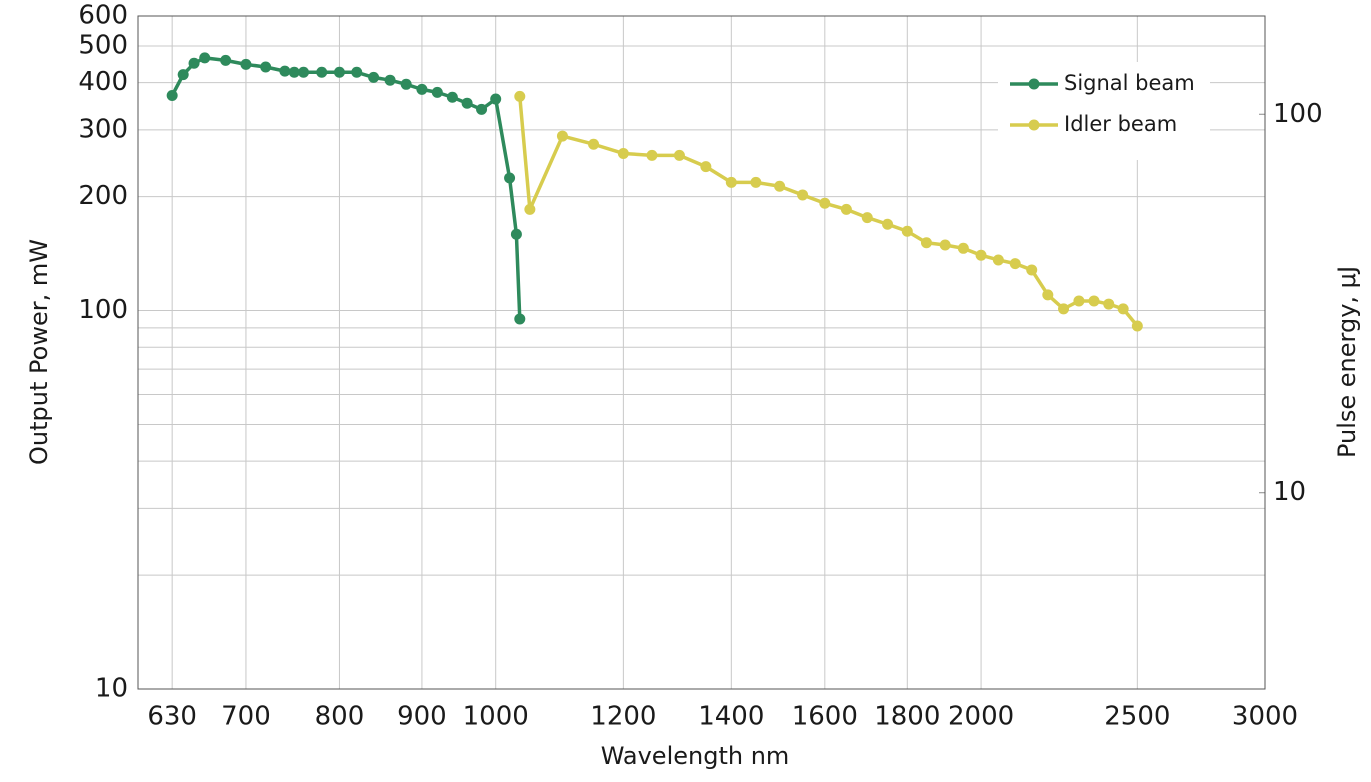 The height and width of the screenshot is (782, 1371). I want to click on legend-label: Signal beam, so click(1129, 83).